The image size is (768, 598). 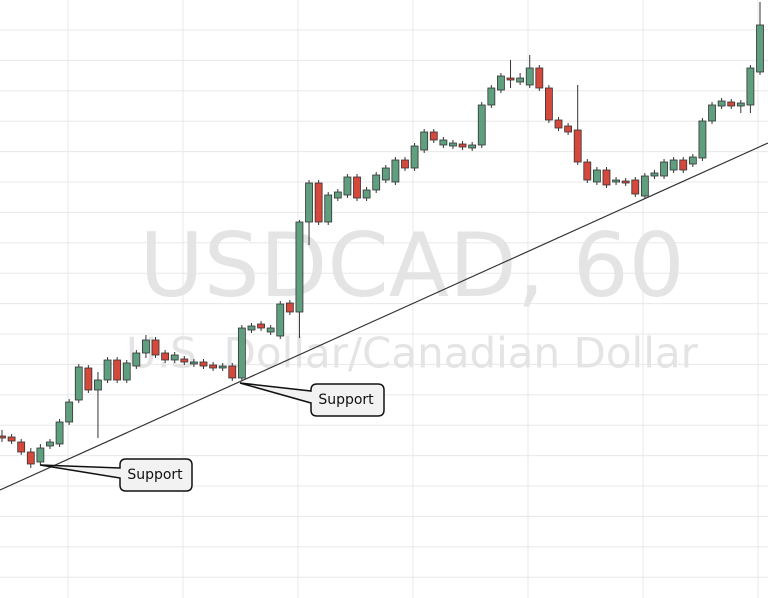 What do you see at coordinates (411, 265) in the screenshot?
I see `watermark-title: USDCAD, 60` at bounding box center [411, 265].